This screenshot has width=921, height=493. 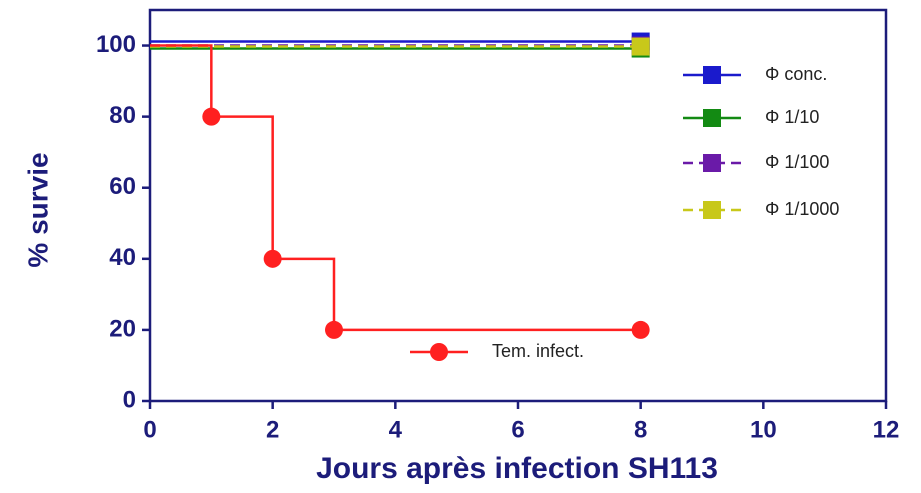 I want to click on x-tick-label: 12, so click(x=886, y=429).